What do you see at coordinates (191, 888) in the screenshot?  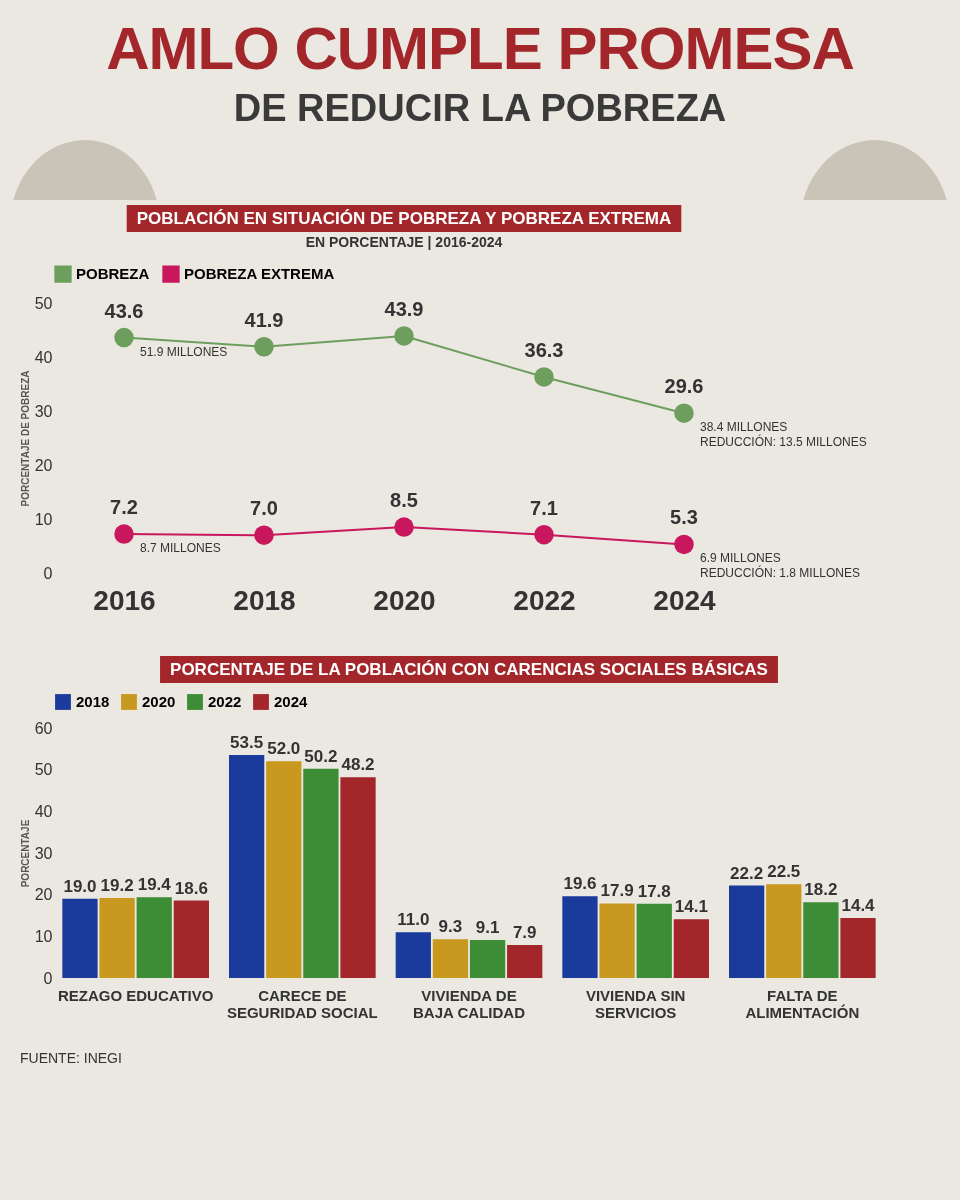 I see `data-label: 18.6` at bounding box center [191, 888].